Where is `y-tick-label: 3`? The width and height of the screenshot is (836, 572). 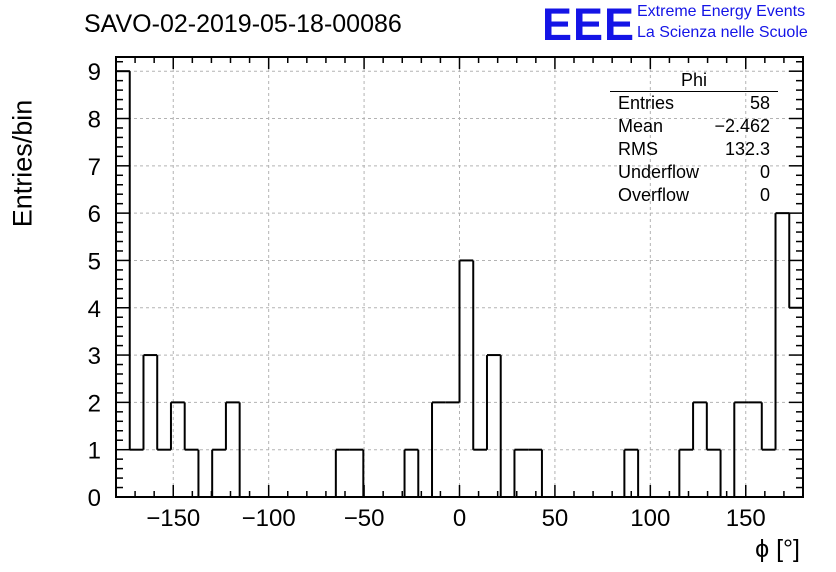
y-tick-label: 3 is located at coordinates (94, 356).